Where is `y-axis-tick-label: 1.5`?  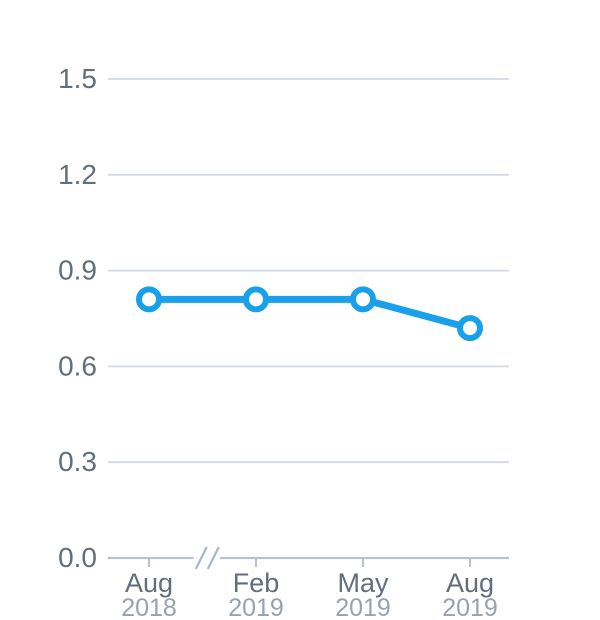
y-axis-tick-label: 1.5 is located at coordinates (77, 78).